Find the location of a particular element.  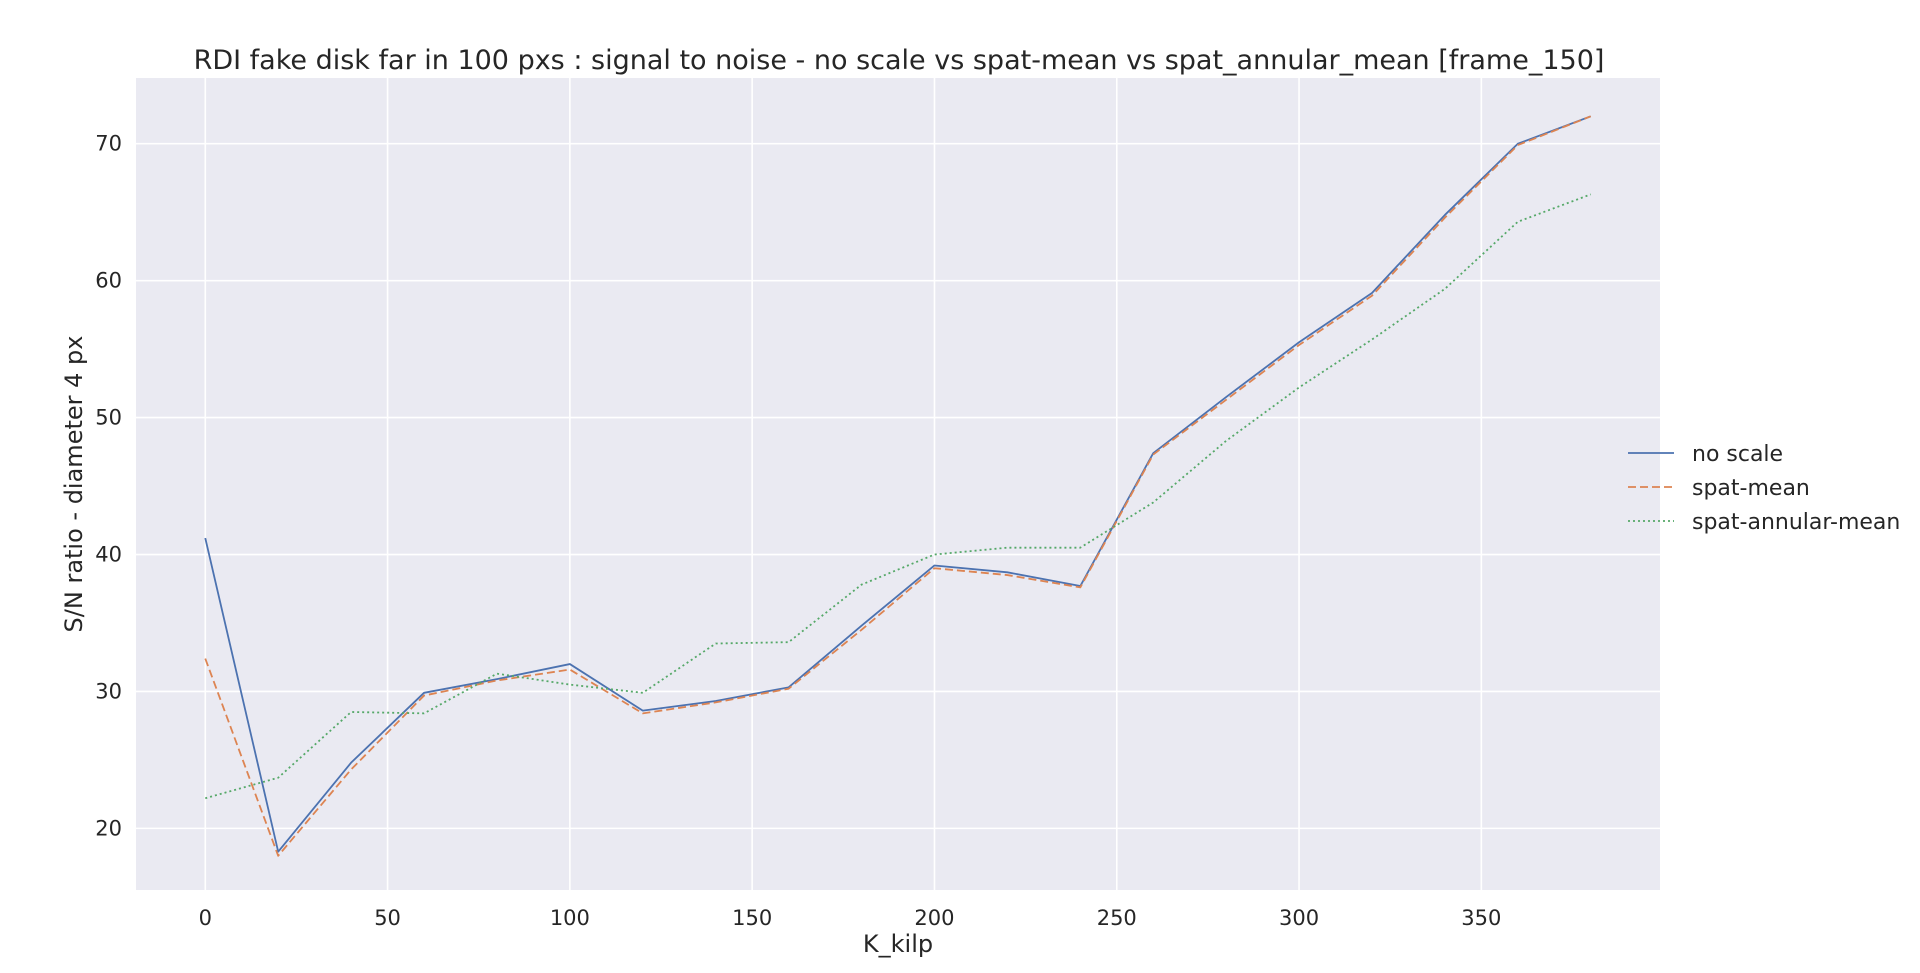

y-tick-labels: 20 30 40 50 60 70 is located at coordinates (108, 486).